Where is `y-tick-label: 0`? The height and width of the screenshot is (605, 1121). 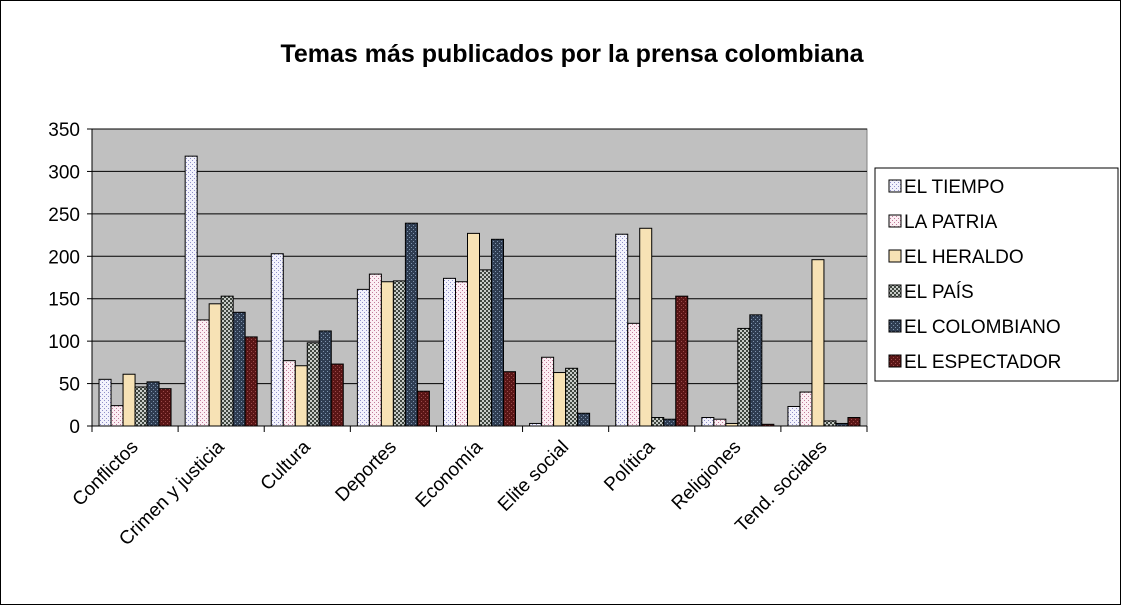
y-tick-label: 0 is located at coordinates (74, 427).